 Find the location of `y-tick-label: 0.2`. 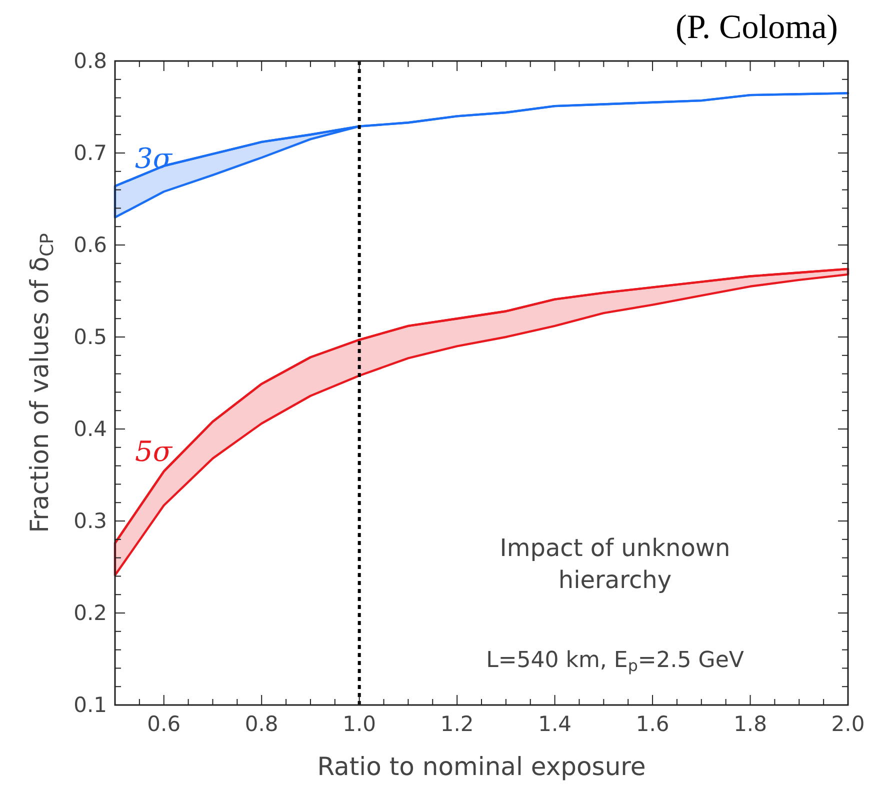

y-tick-label: 0.2 is located at coordinates (90, 613).